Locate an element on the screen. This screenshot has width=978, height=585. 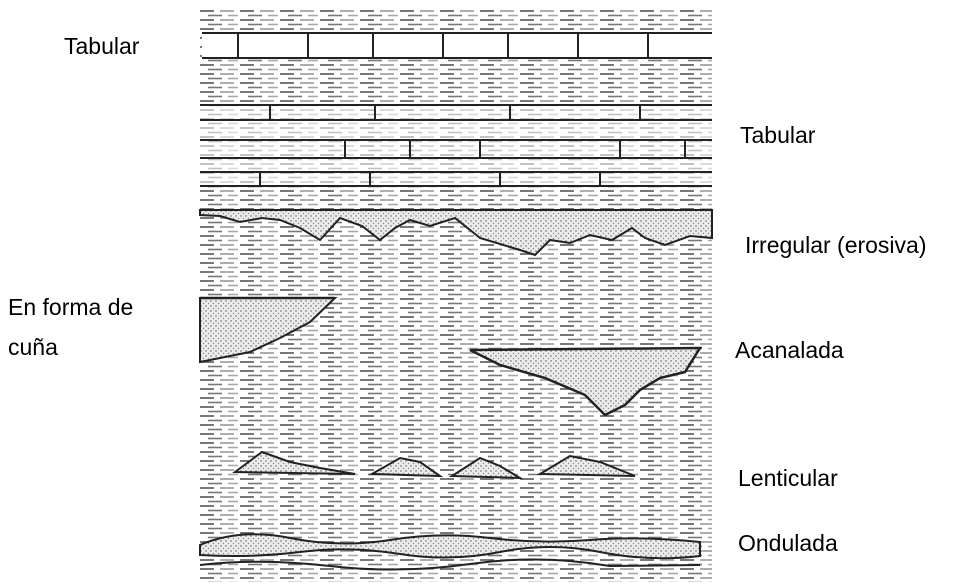
label: Acanalada is located at coordinates (789, 350).